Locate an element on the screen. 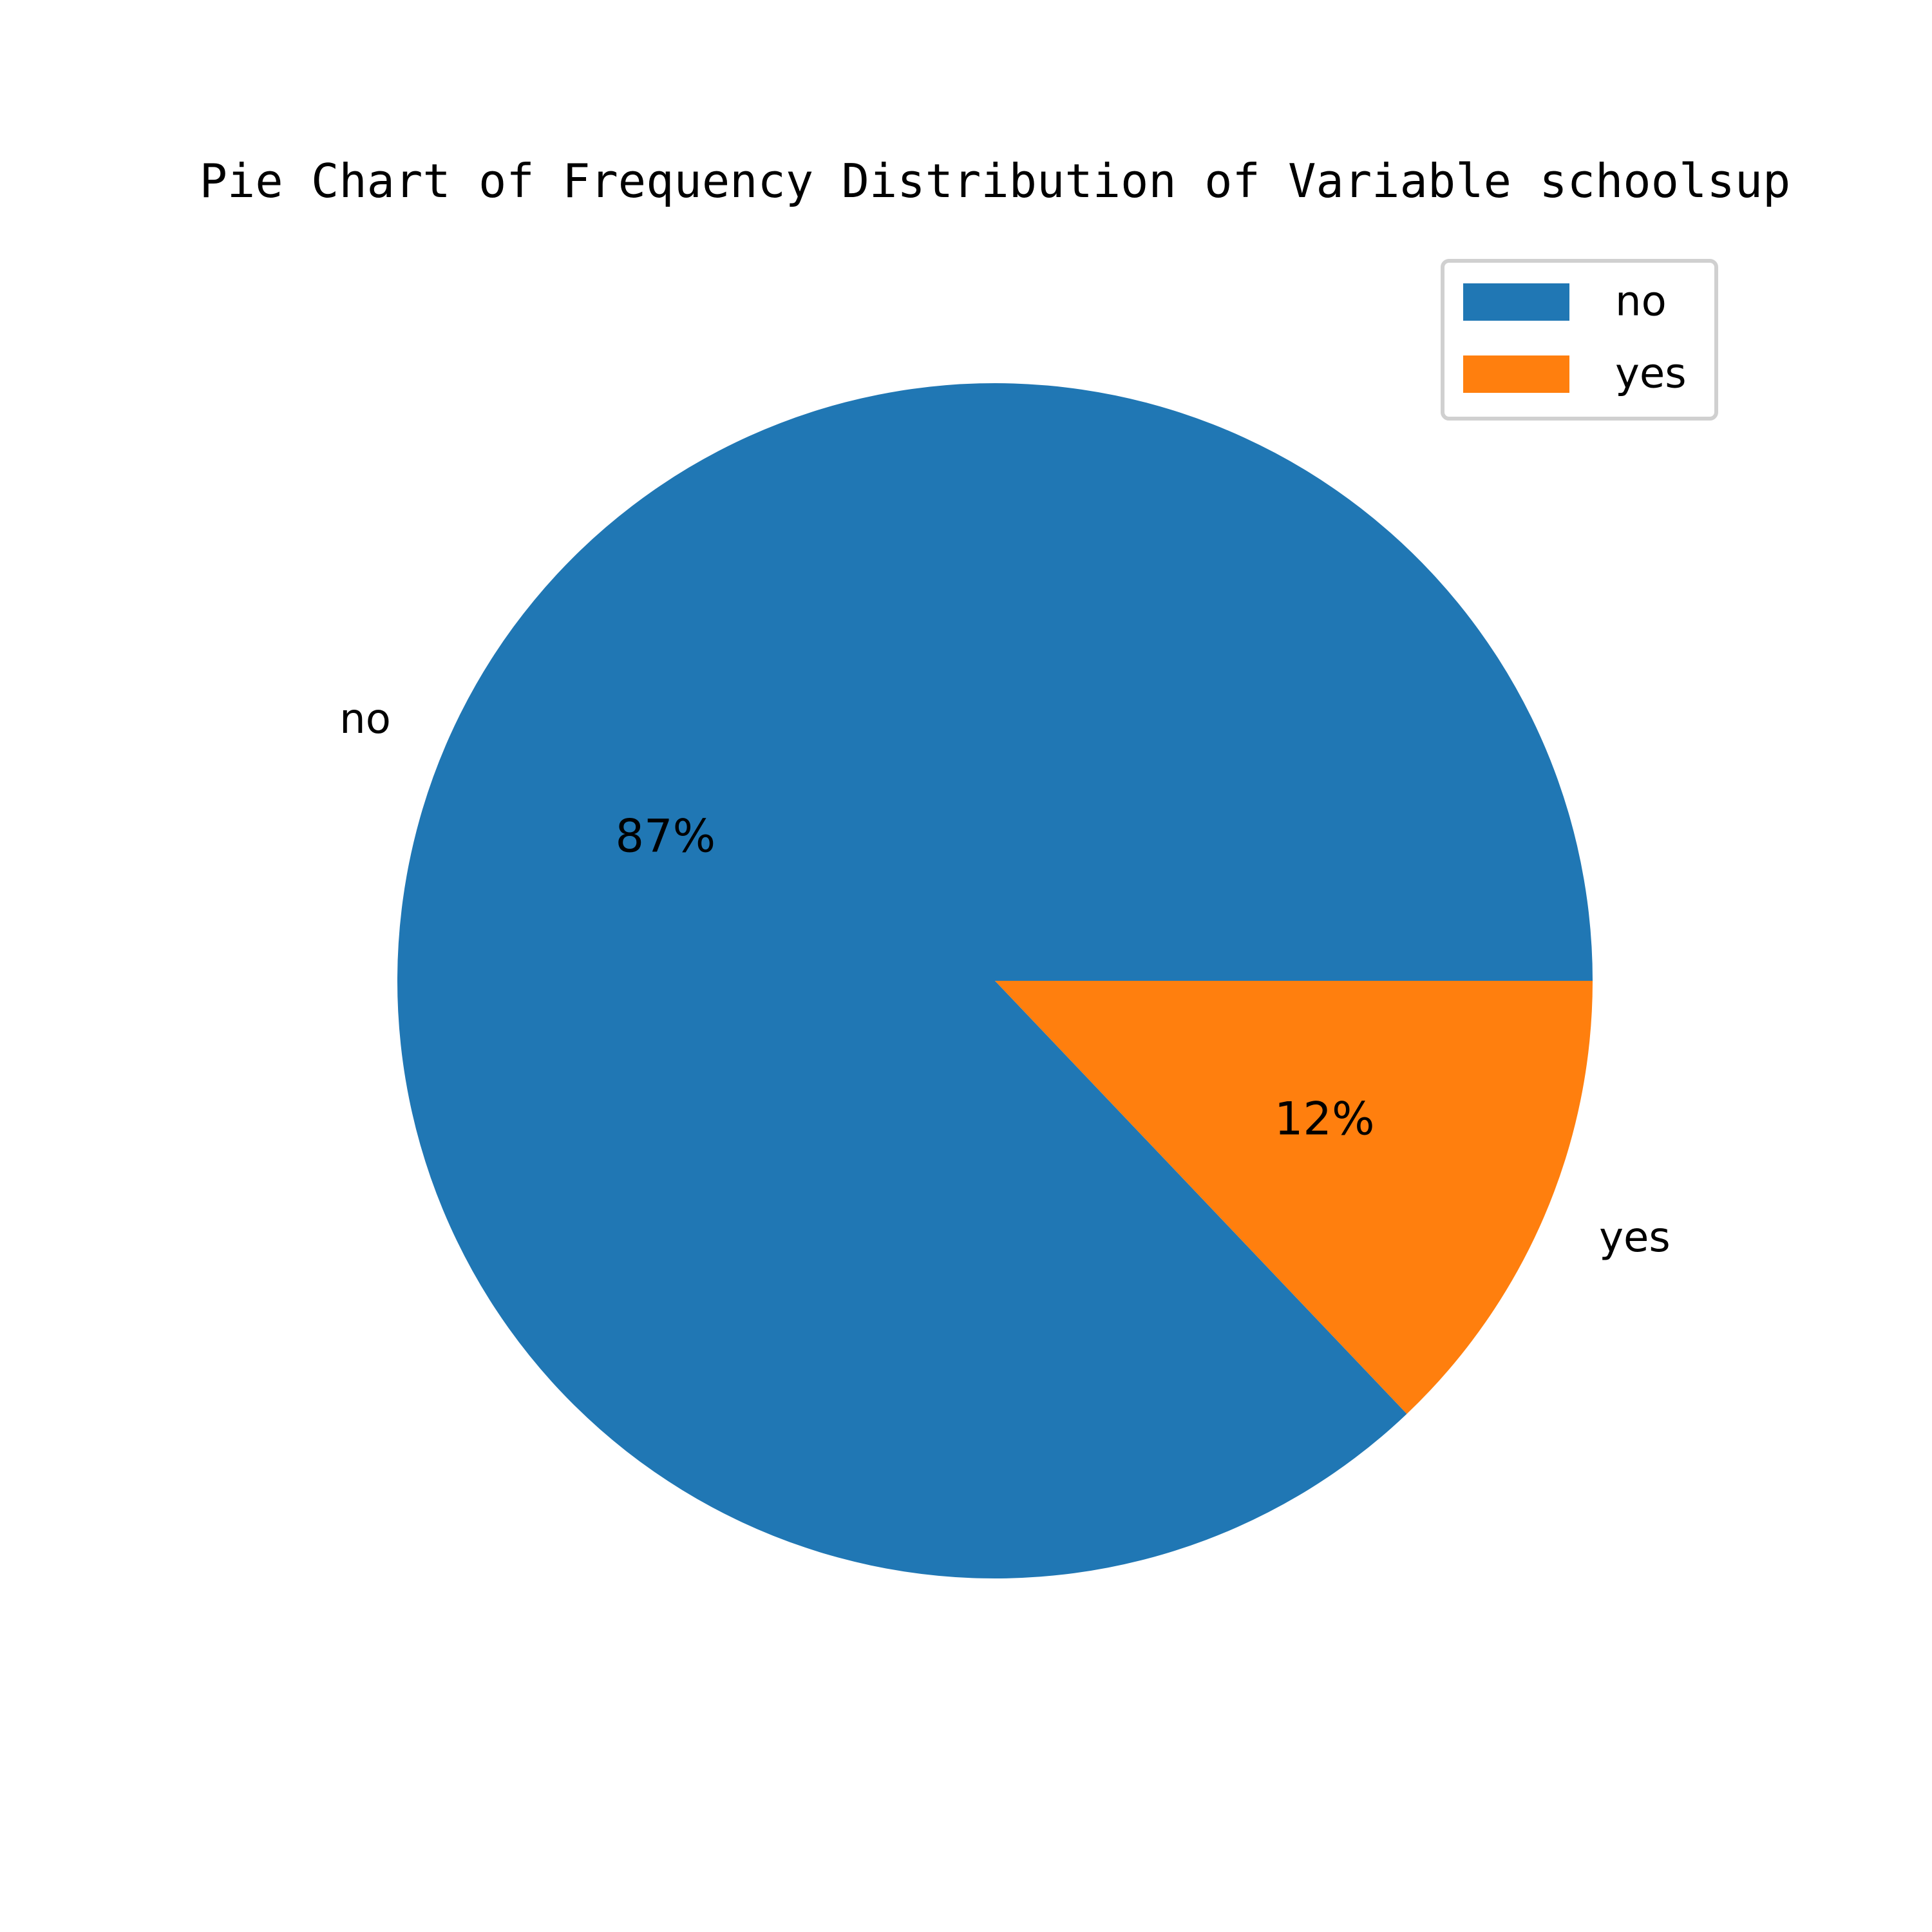 This screenshot has width=1932, height=1932. legend: no yes is located at coordinates (1579, 340).